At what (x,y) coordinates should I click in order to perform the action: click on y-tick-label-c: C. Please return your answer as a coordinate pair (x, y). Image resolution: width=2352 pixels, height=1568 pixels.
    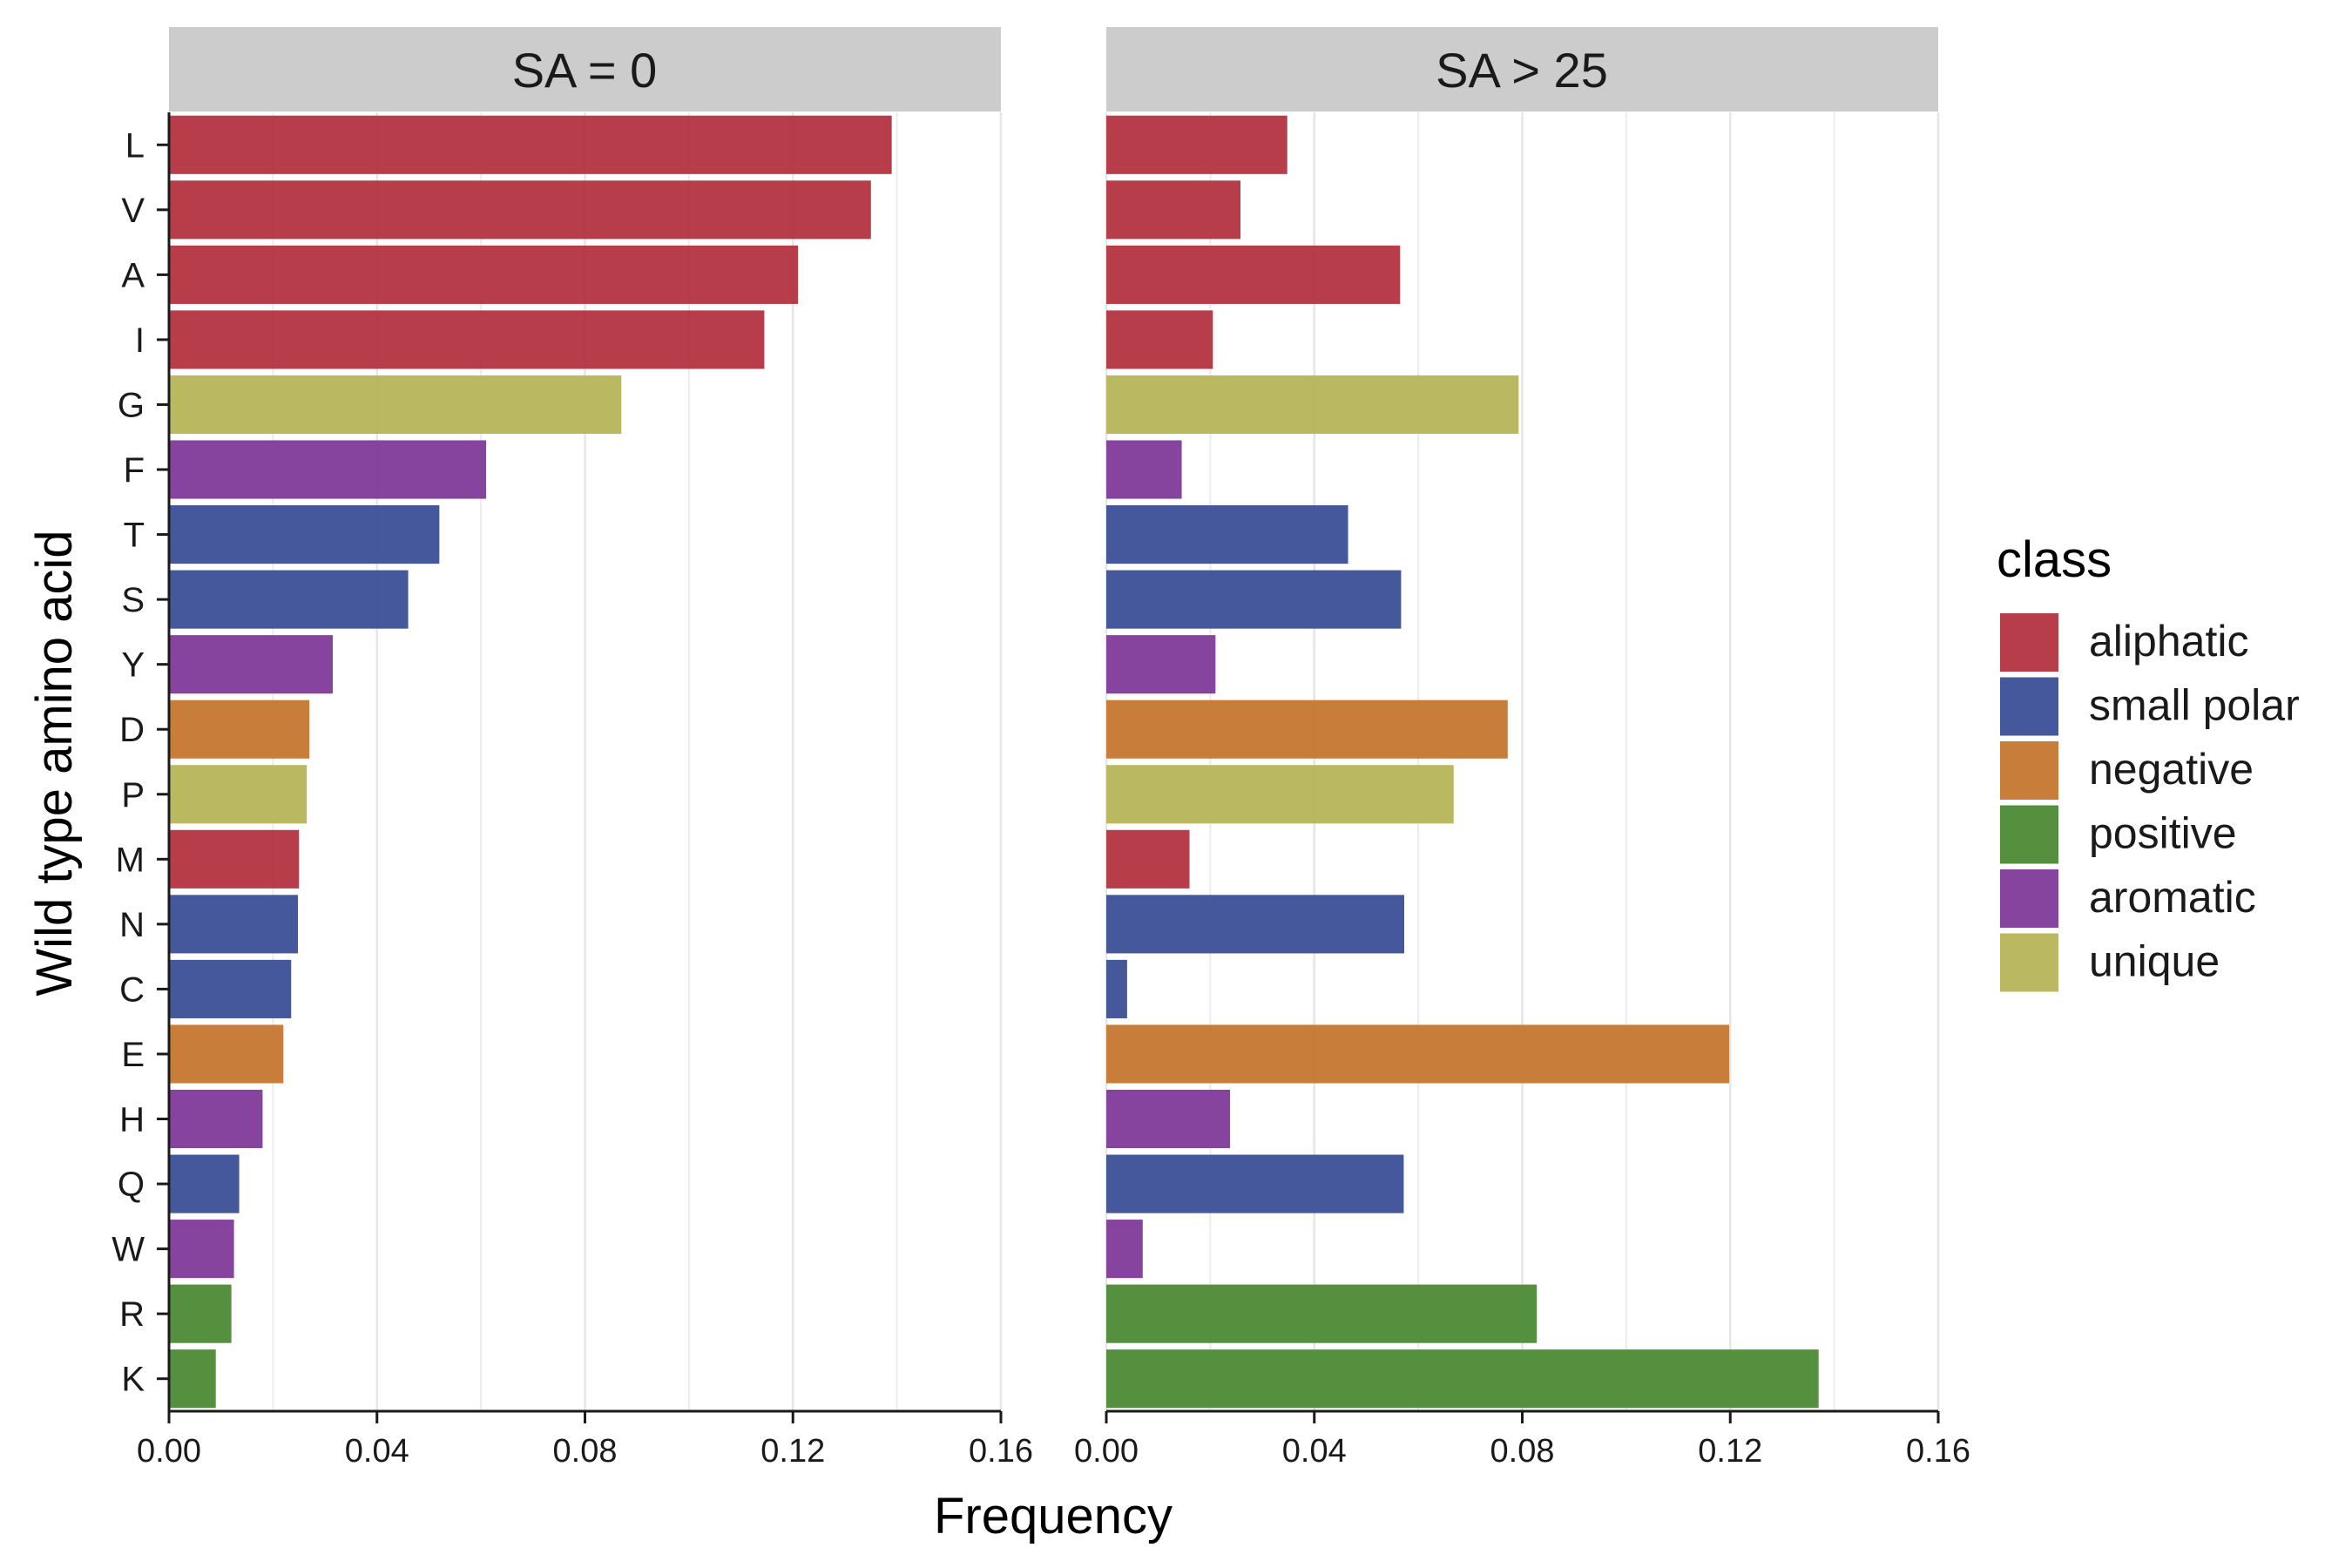
    Looking at the image, I should click on (132, 989).